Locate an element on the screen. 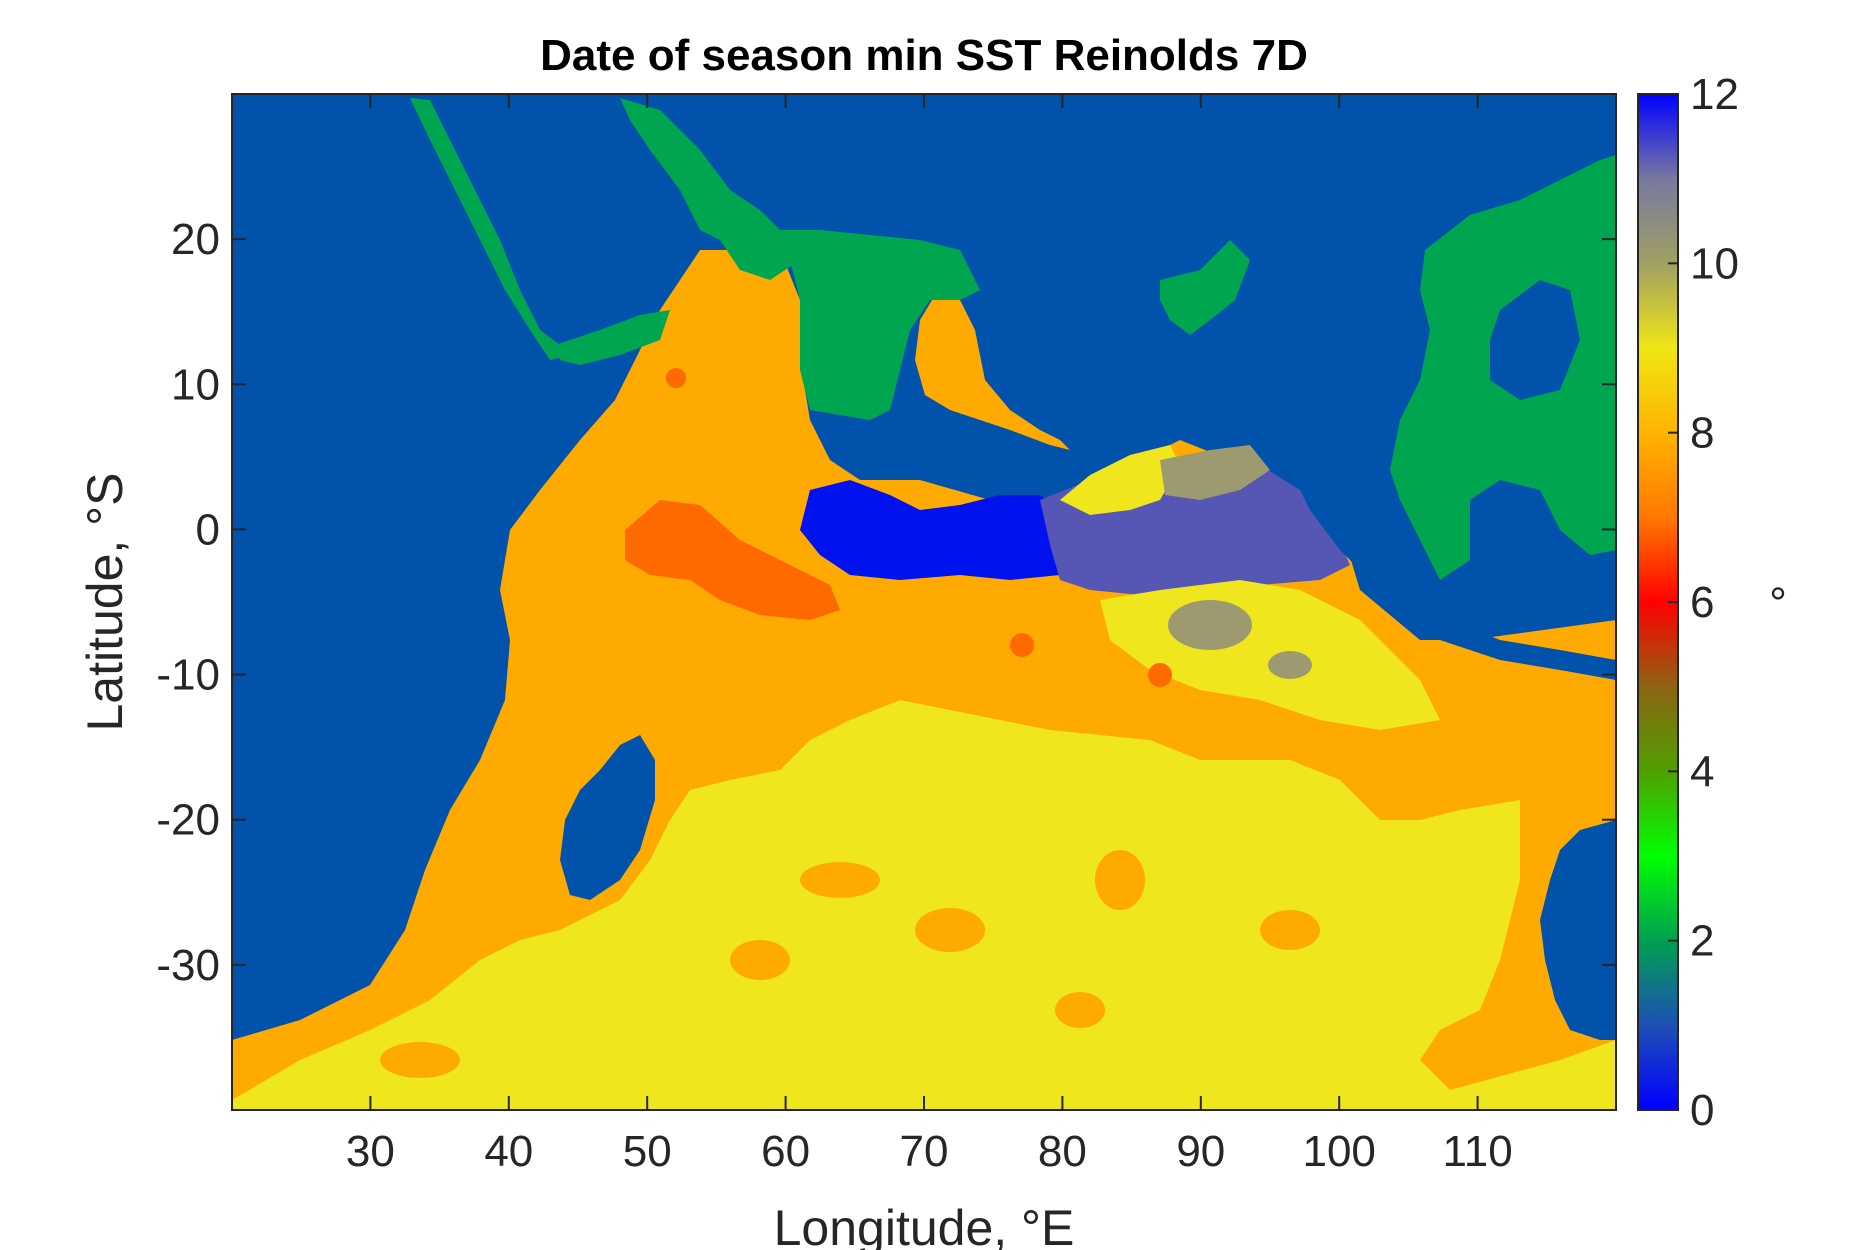  x-tick-label: 90 is located at coordinates (1200, 1151).